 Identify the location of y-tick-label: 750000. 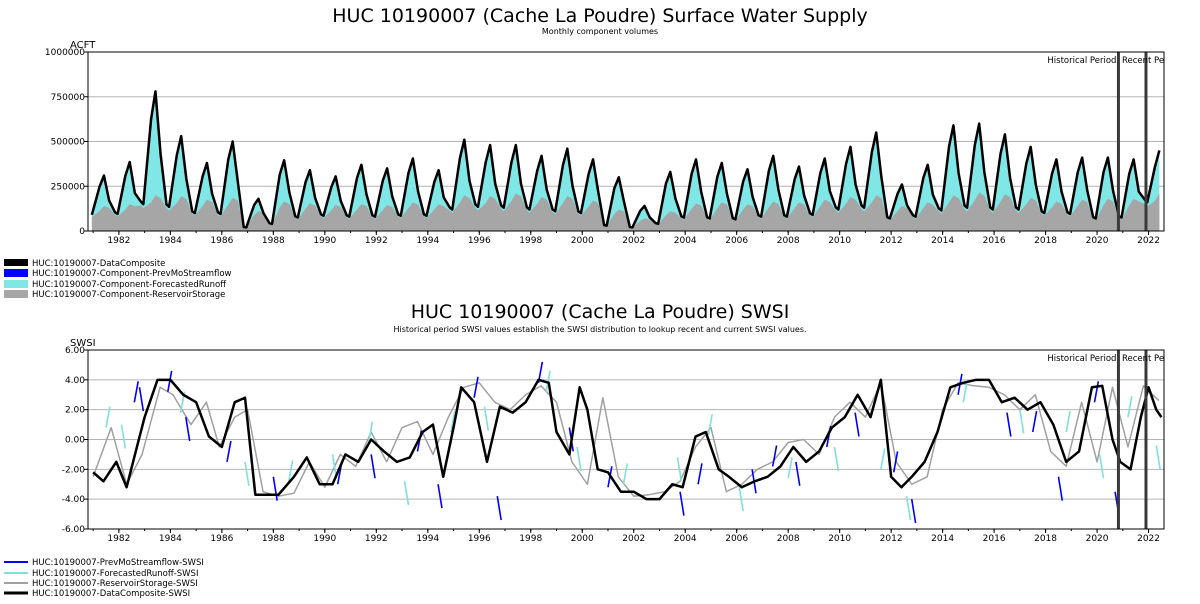
(68, 98).